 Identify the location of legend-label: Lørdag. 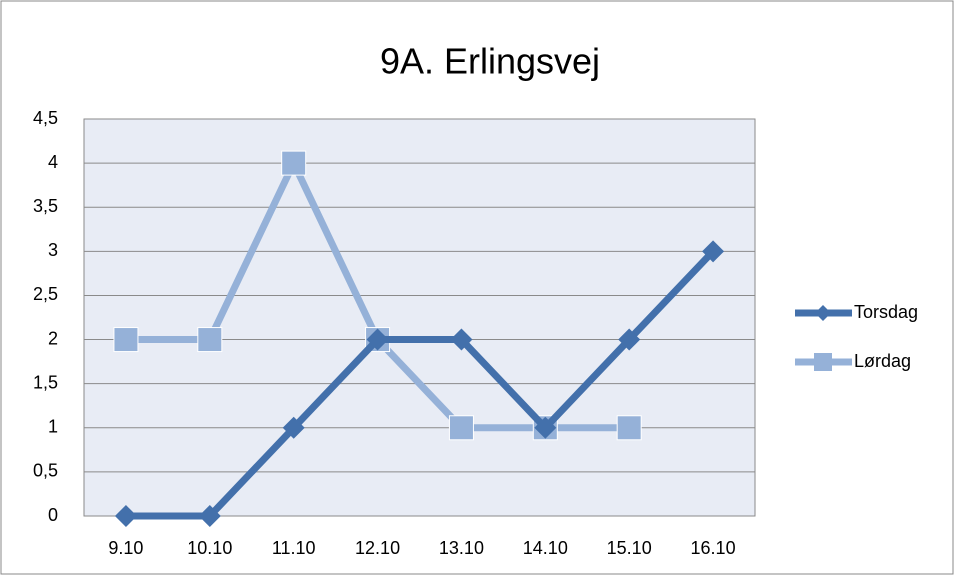
(882, 361).